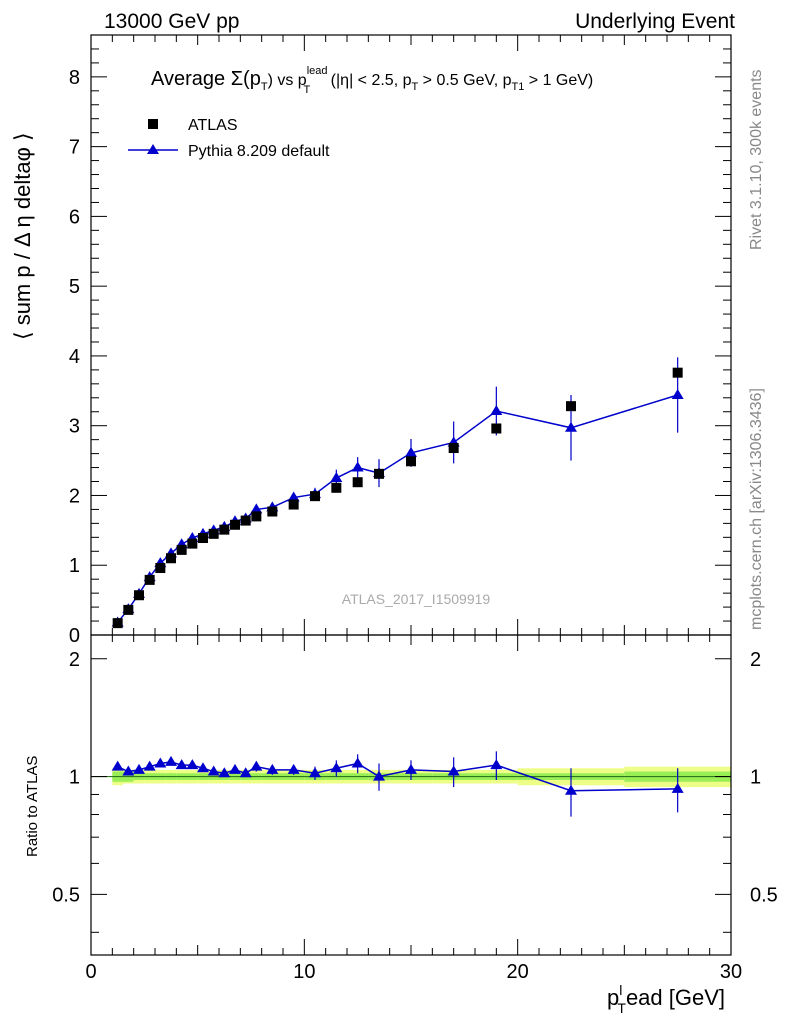 This screenshot has height=1024, width=786. I want to click on ratio-y-tick-label-right: 2, so click(755, 660).